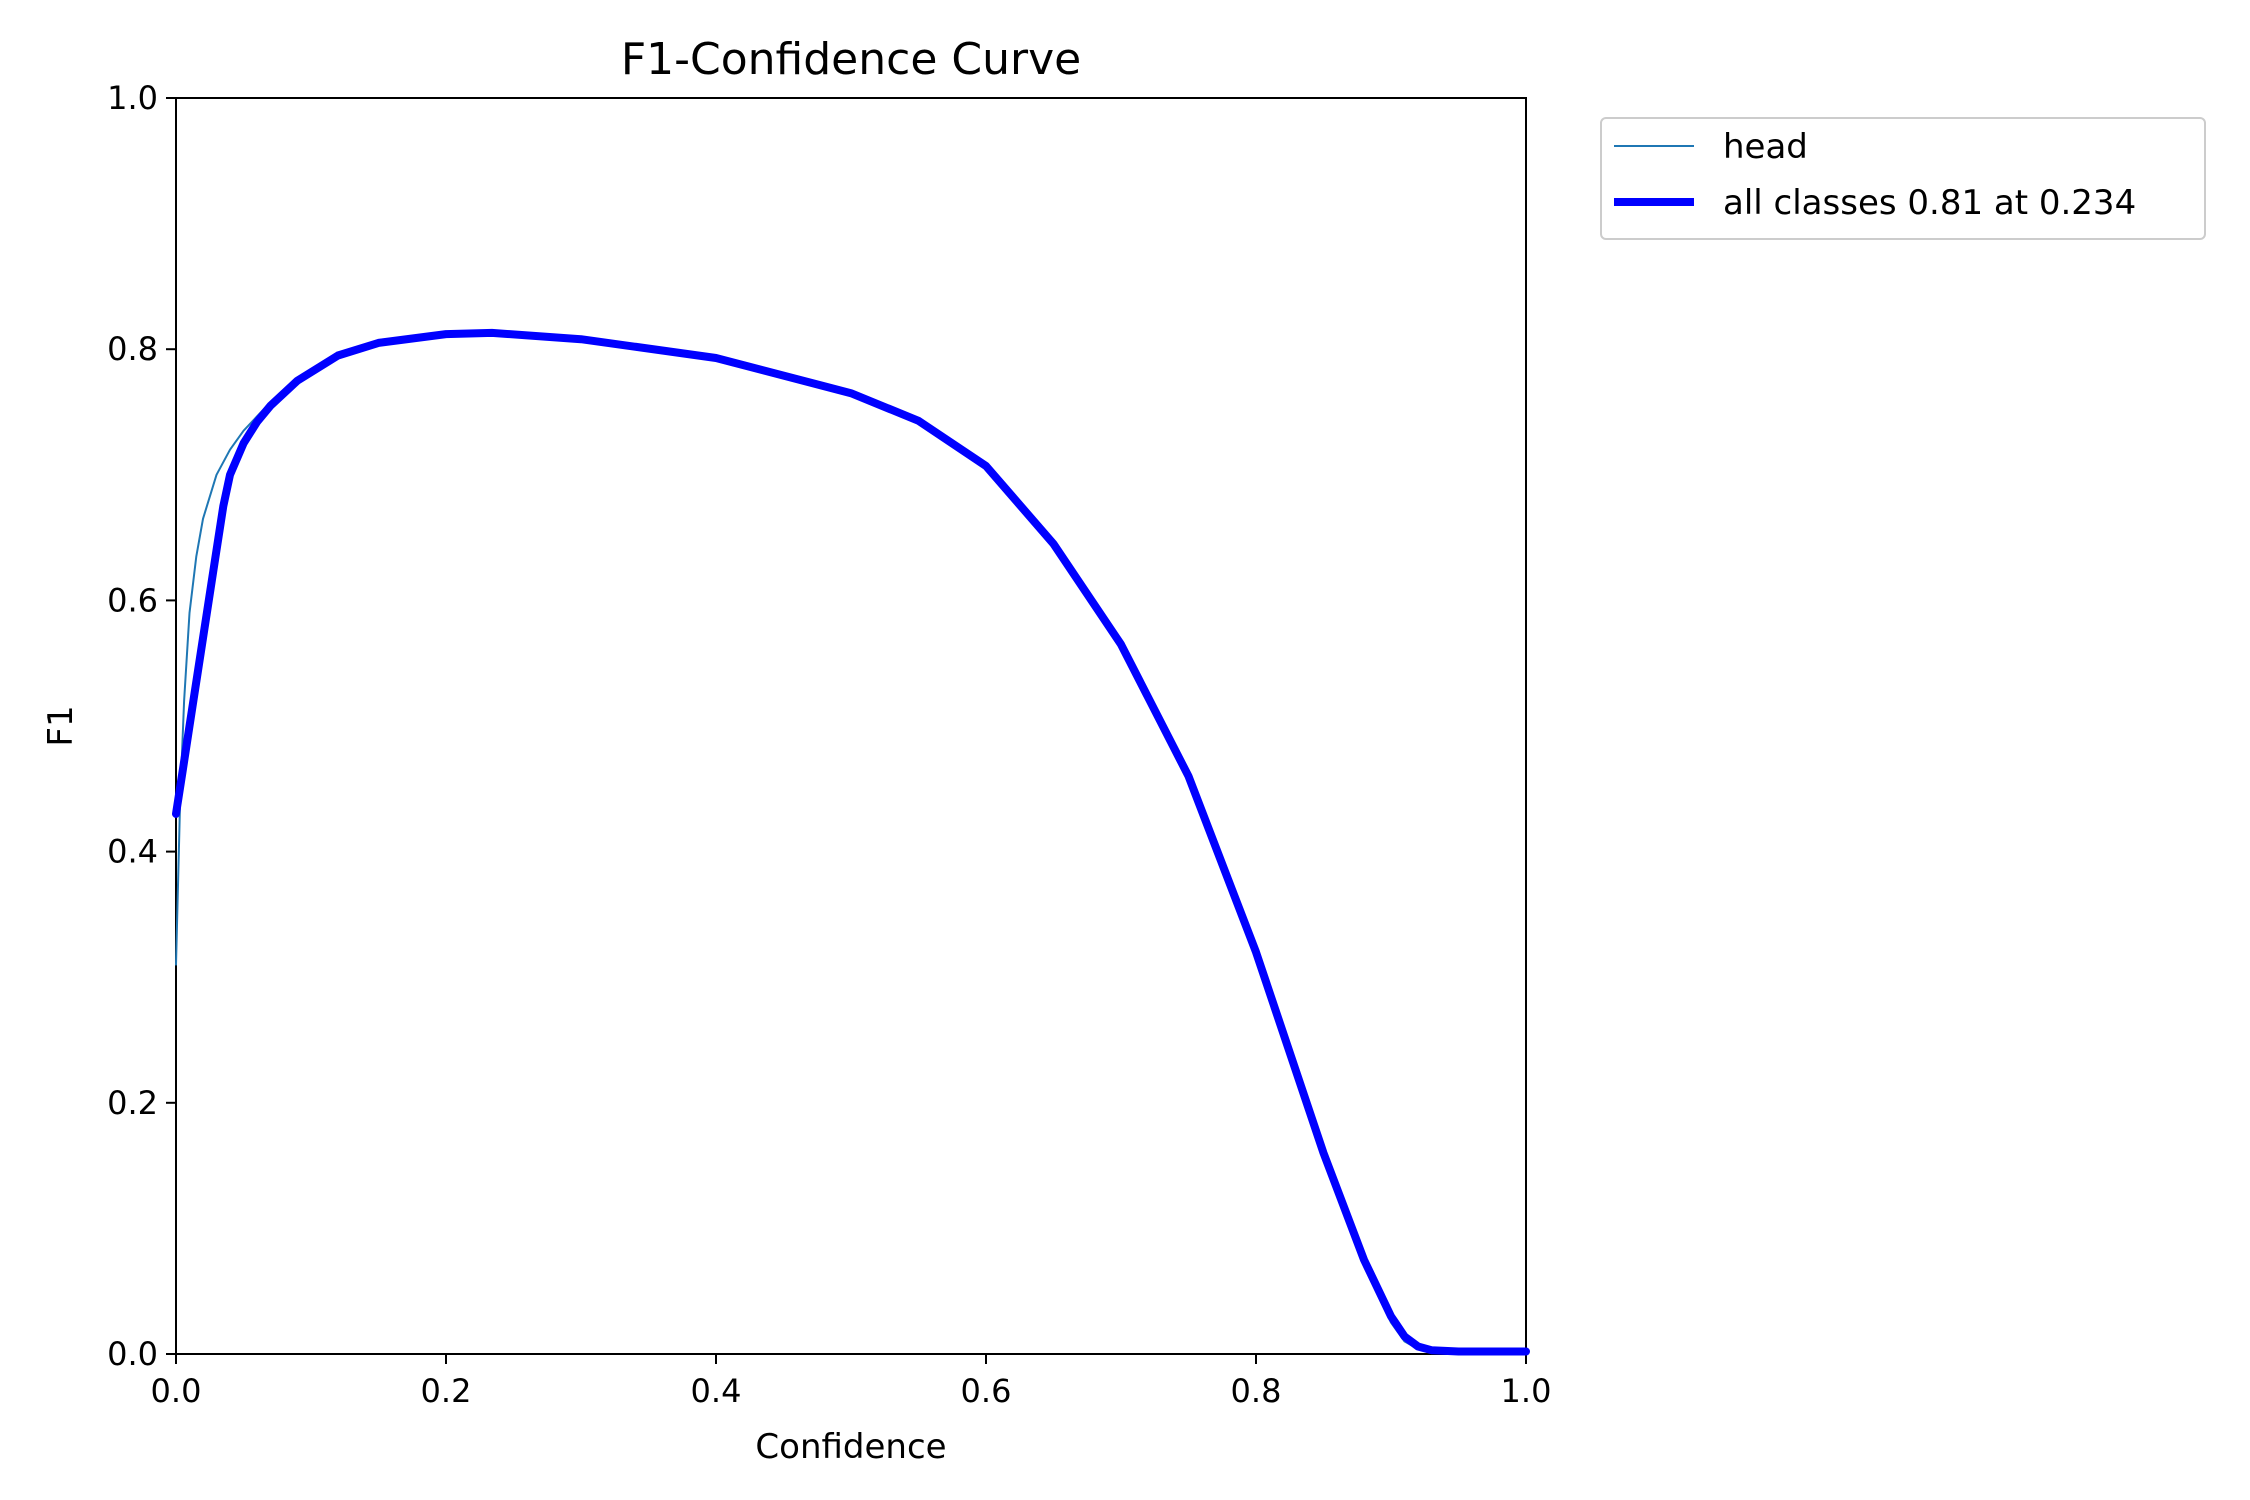 The image size is (2250, 1500). What do you see at coordinates (851, 1382) in the screenshot?
I see `x-axis-ticks: 0.0 0.2 0.4 0.6 0.8 1.0` at bounding box center [851, 1382].